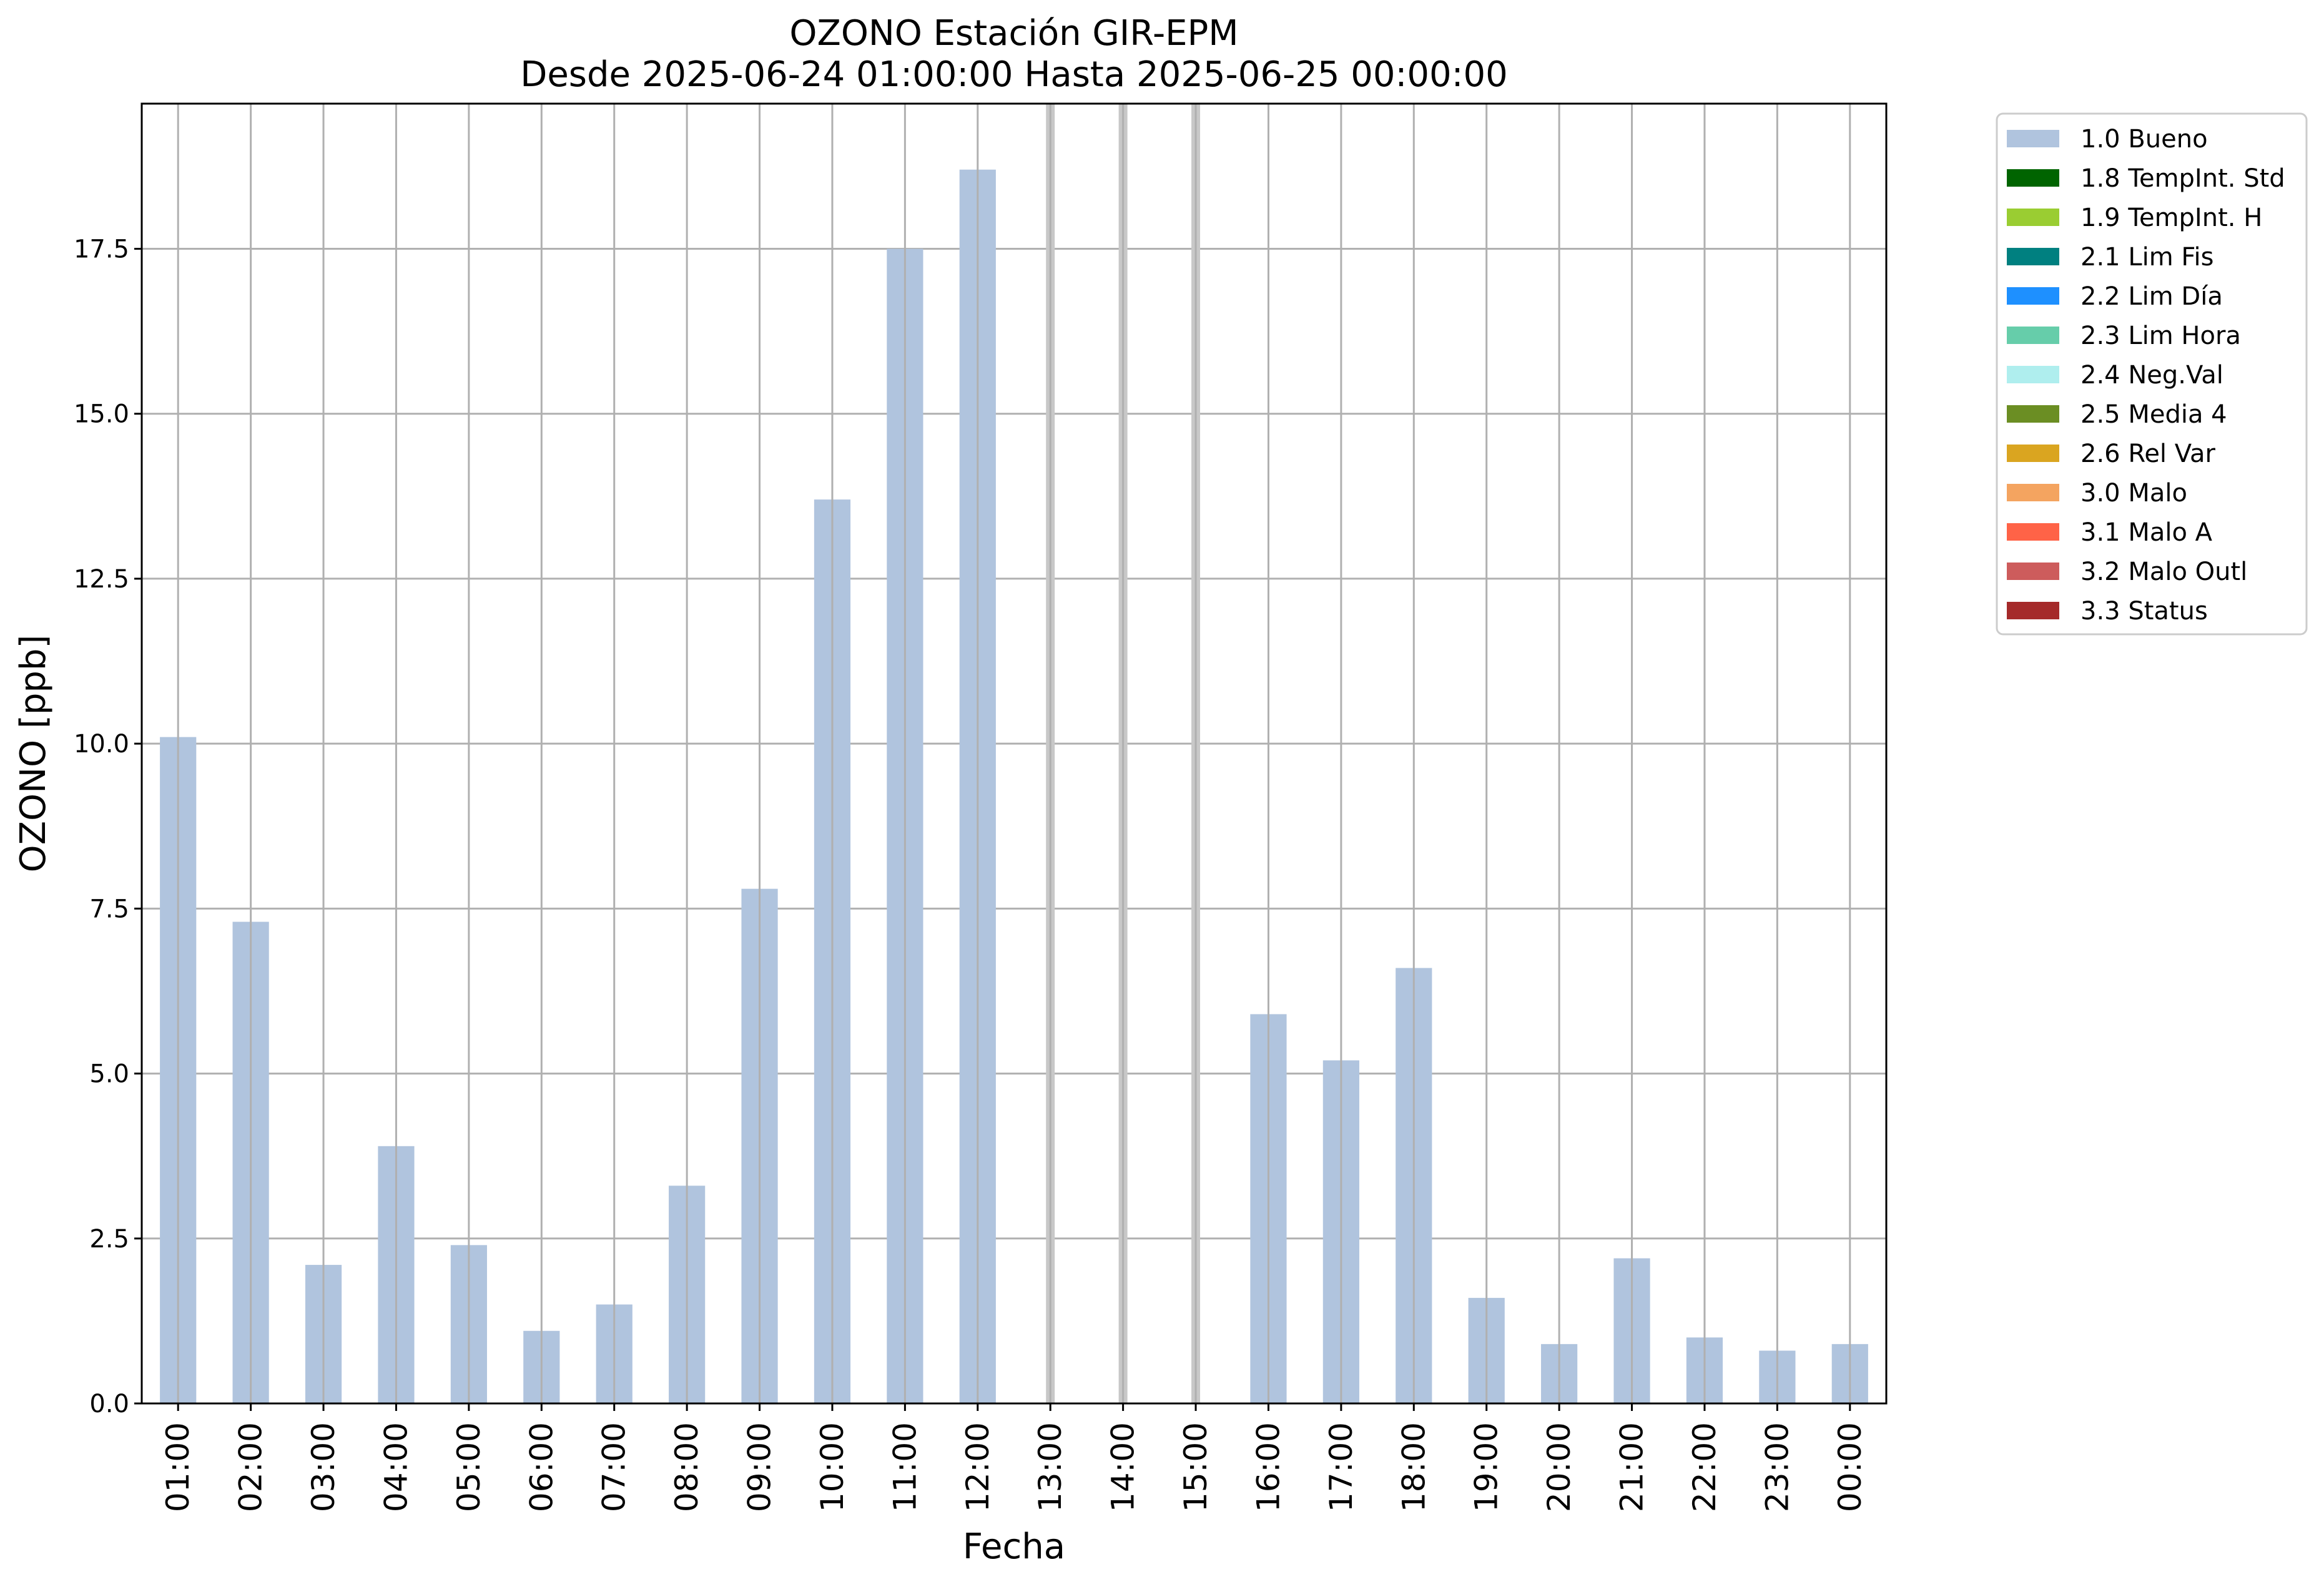  Describe the element at coordinates (251, 1467) in the screenshot. I see `x-tick-label: 02:00` at that location.